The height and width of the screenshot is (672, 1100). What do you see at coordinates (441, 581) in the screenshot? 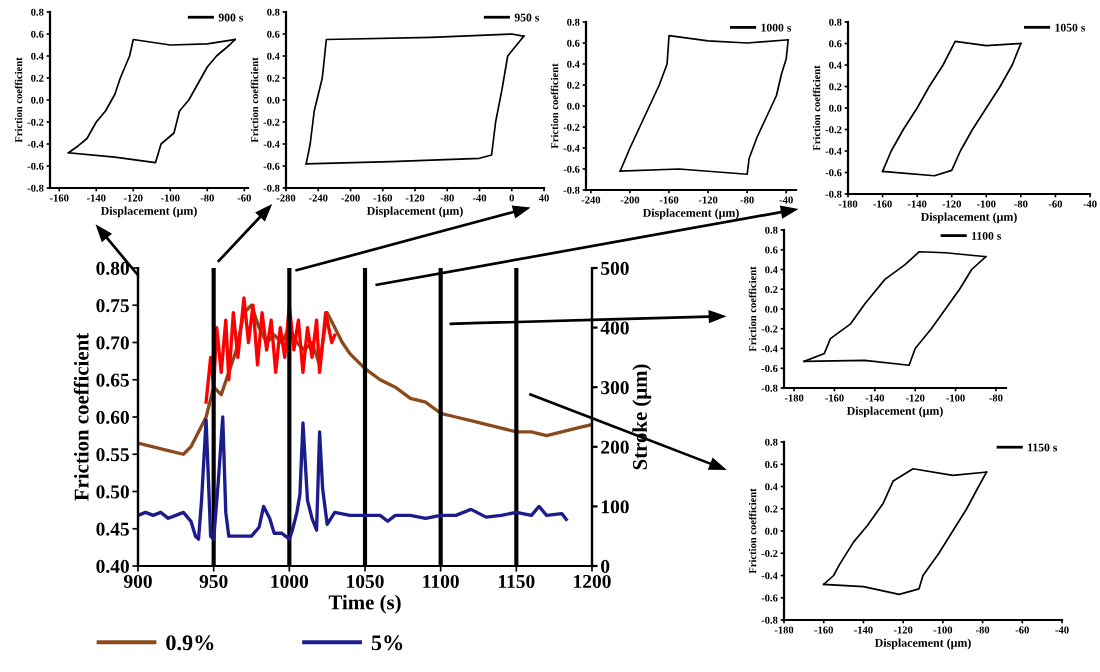
I see `x-tick-label: 1100` at bounding box center [441, 581].